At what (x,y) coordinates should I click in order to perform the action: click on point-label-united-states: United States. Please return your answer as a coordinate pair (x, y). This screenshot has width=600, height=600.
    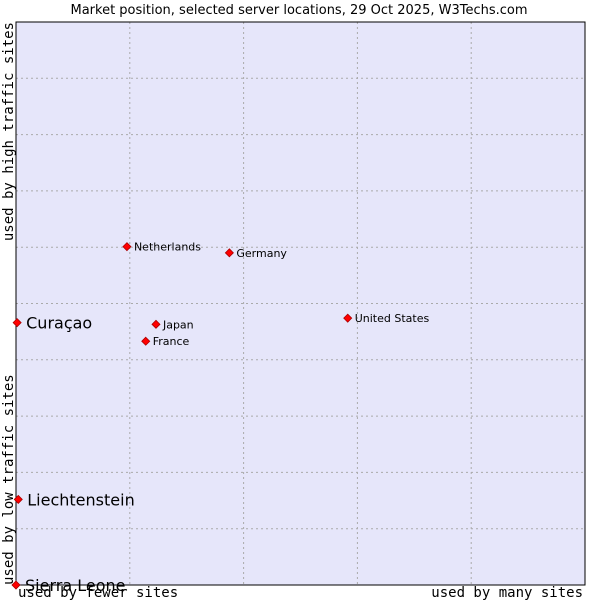
    Looking at the image, I should click on (392, 318).